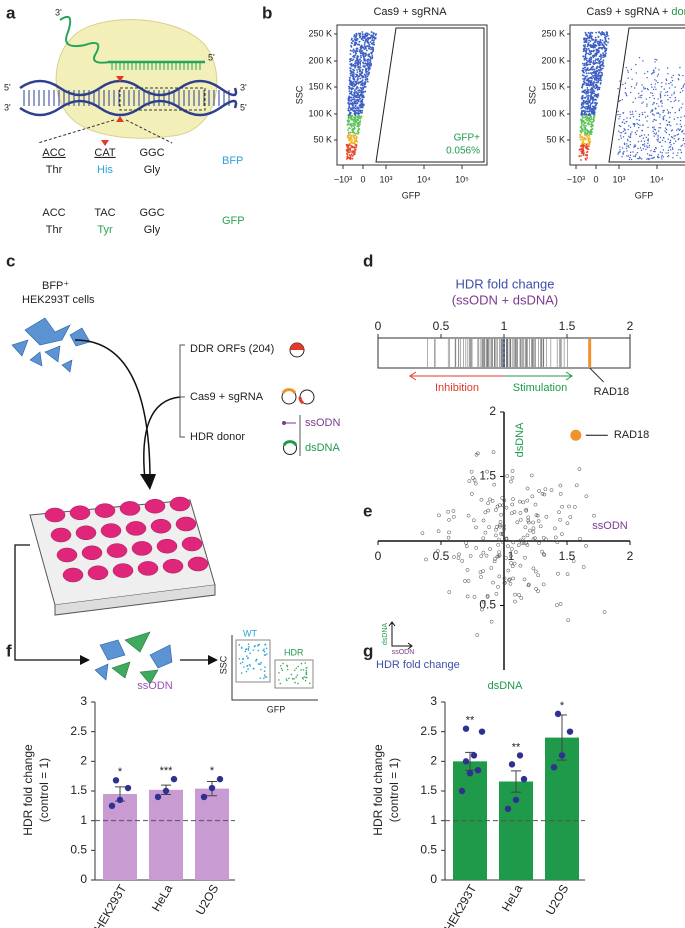  What do you see at coordinates (58, 12) in the screenshot?
I see `strand-end: 3'` at bounding box center [58, 12].